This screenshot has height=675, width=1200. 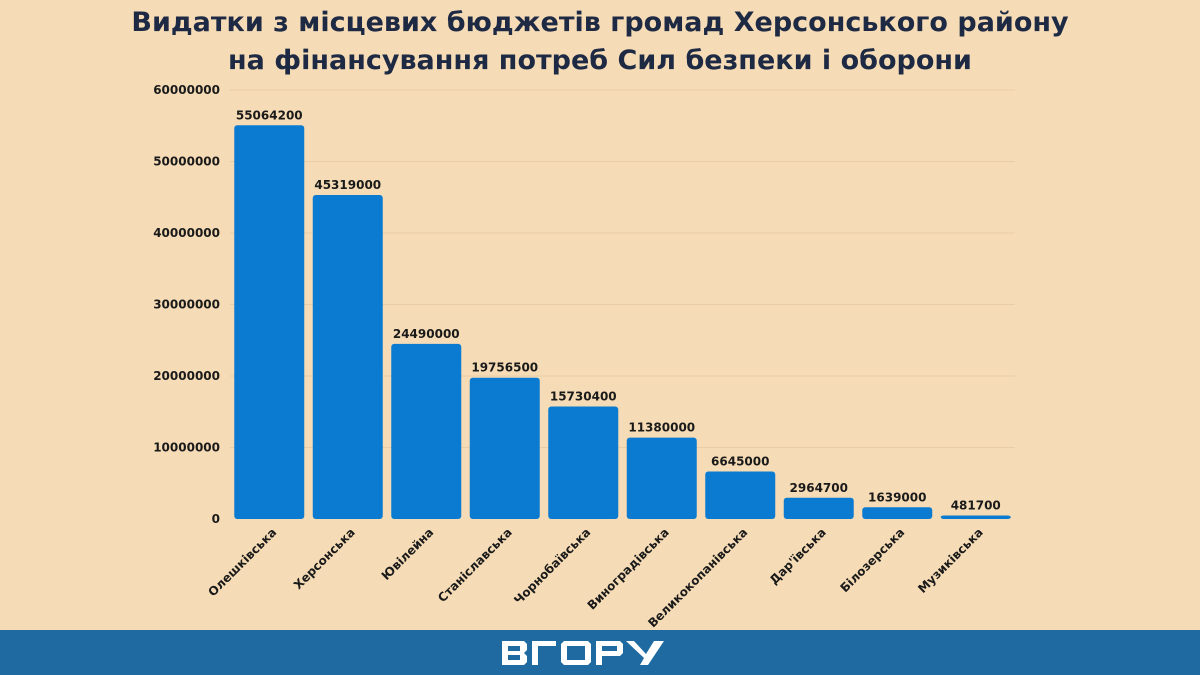 I want to click on data-label: 11380000, so click(x=661, y=428).